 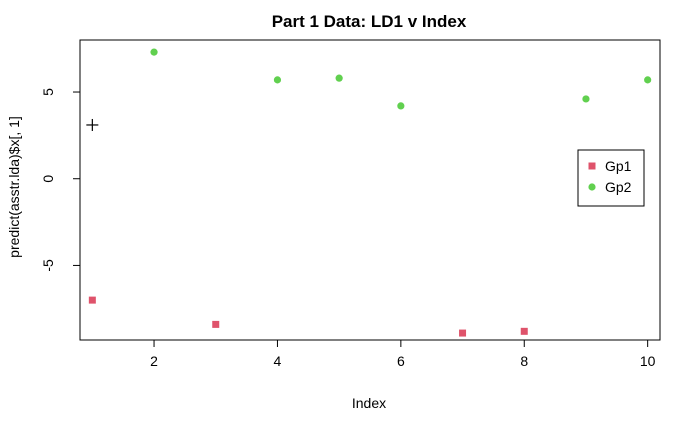 I want to click on y-axis: 5 0 -5, so click(x=60, y=180).